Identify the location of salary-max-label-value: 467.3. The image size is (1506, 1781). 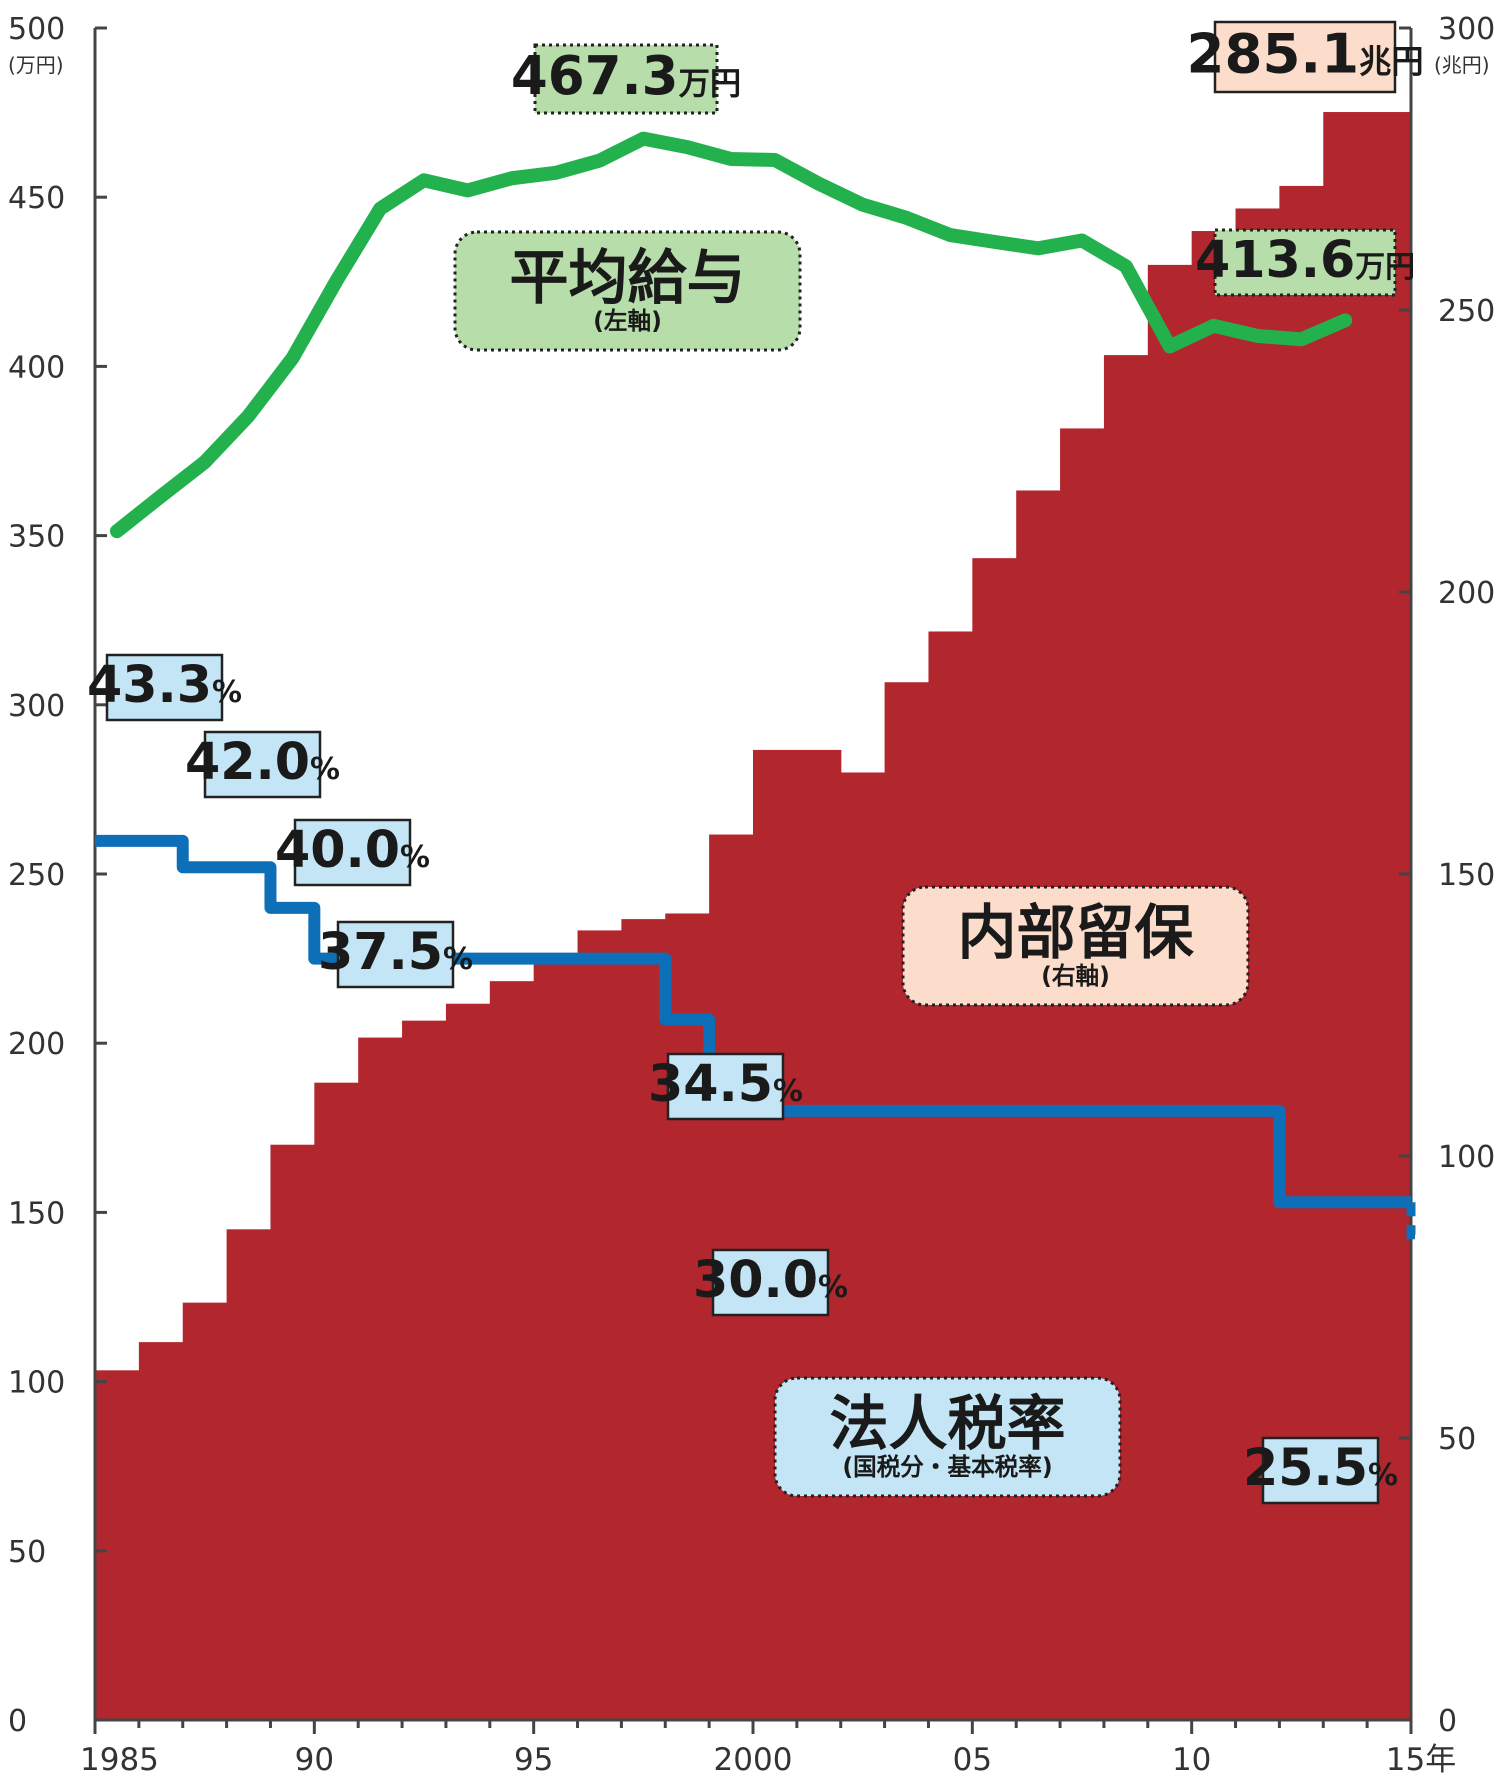
(595, 76).